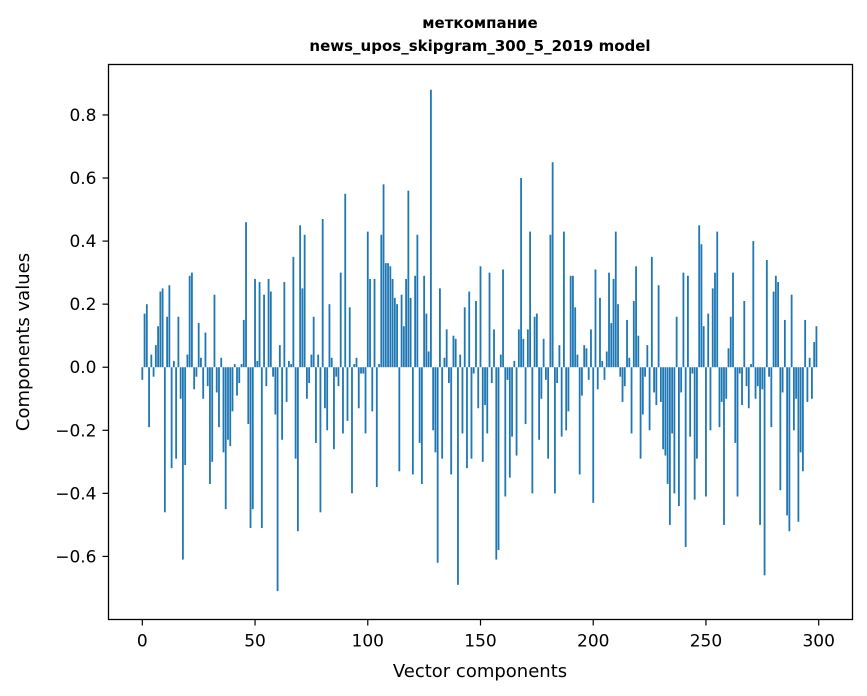  Describe the element at coordinates (480, 642) in the screenshot. I see `x-tick-label: 150` at that location.